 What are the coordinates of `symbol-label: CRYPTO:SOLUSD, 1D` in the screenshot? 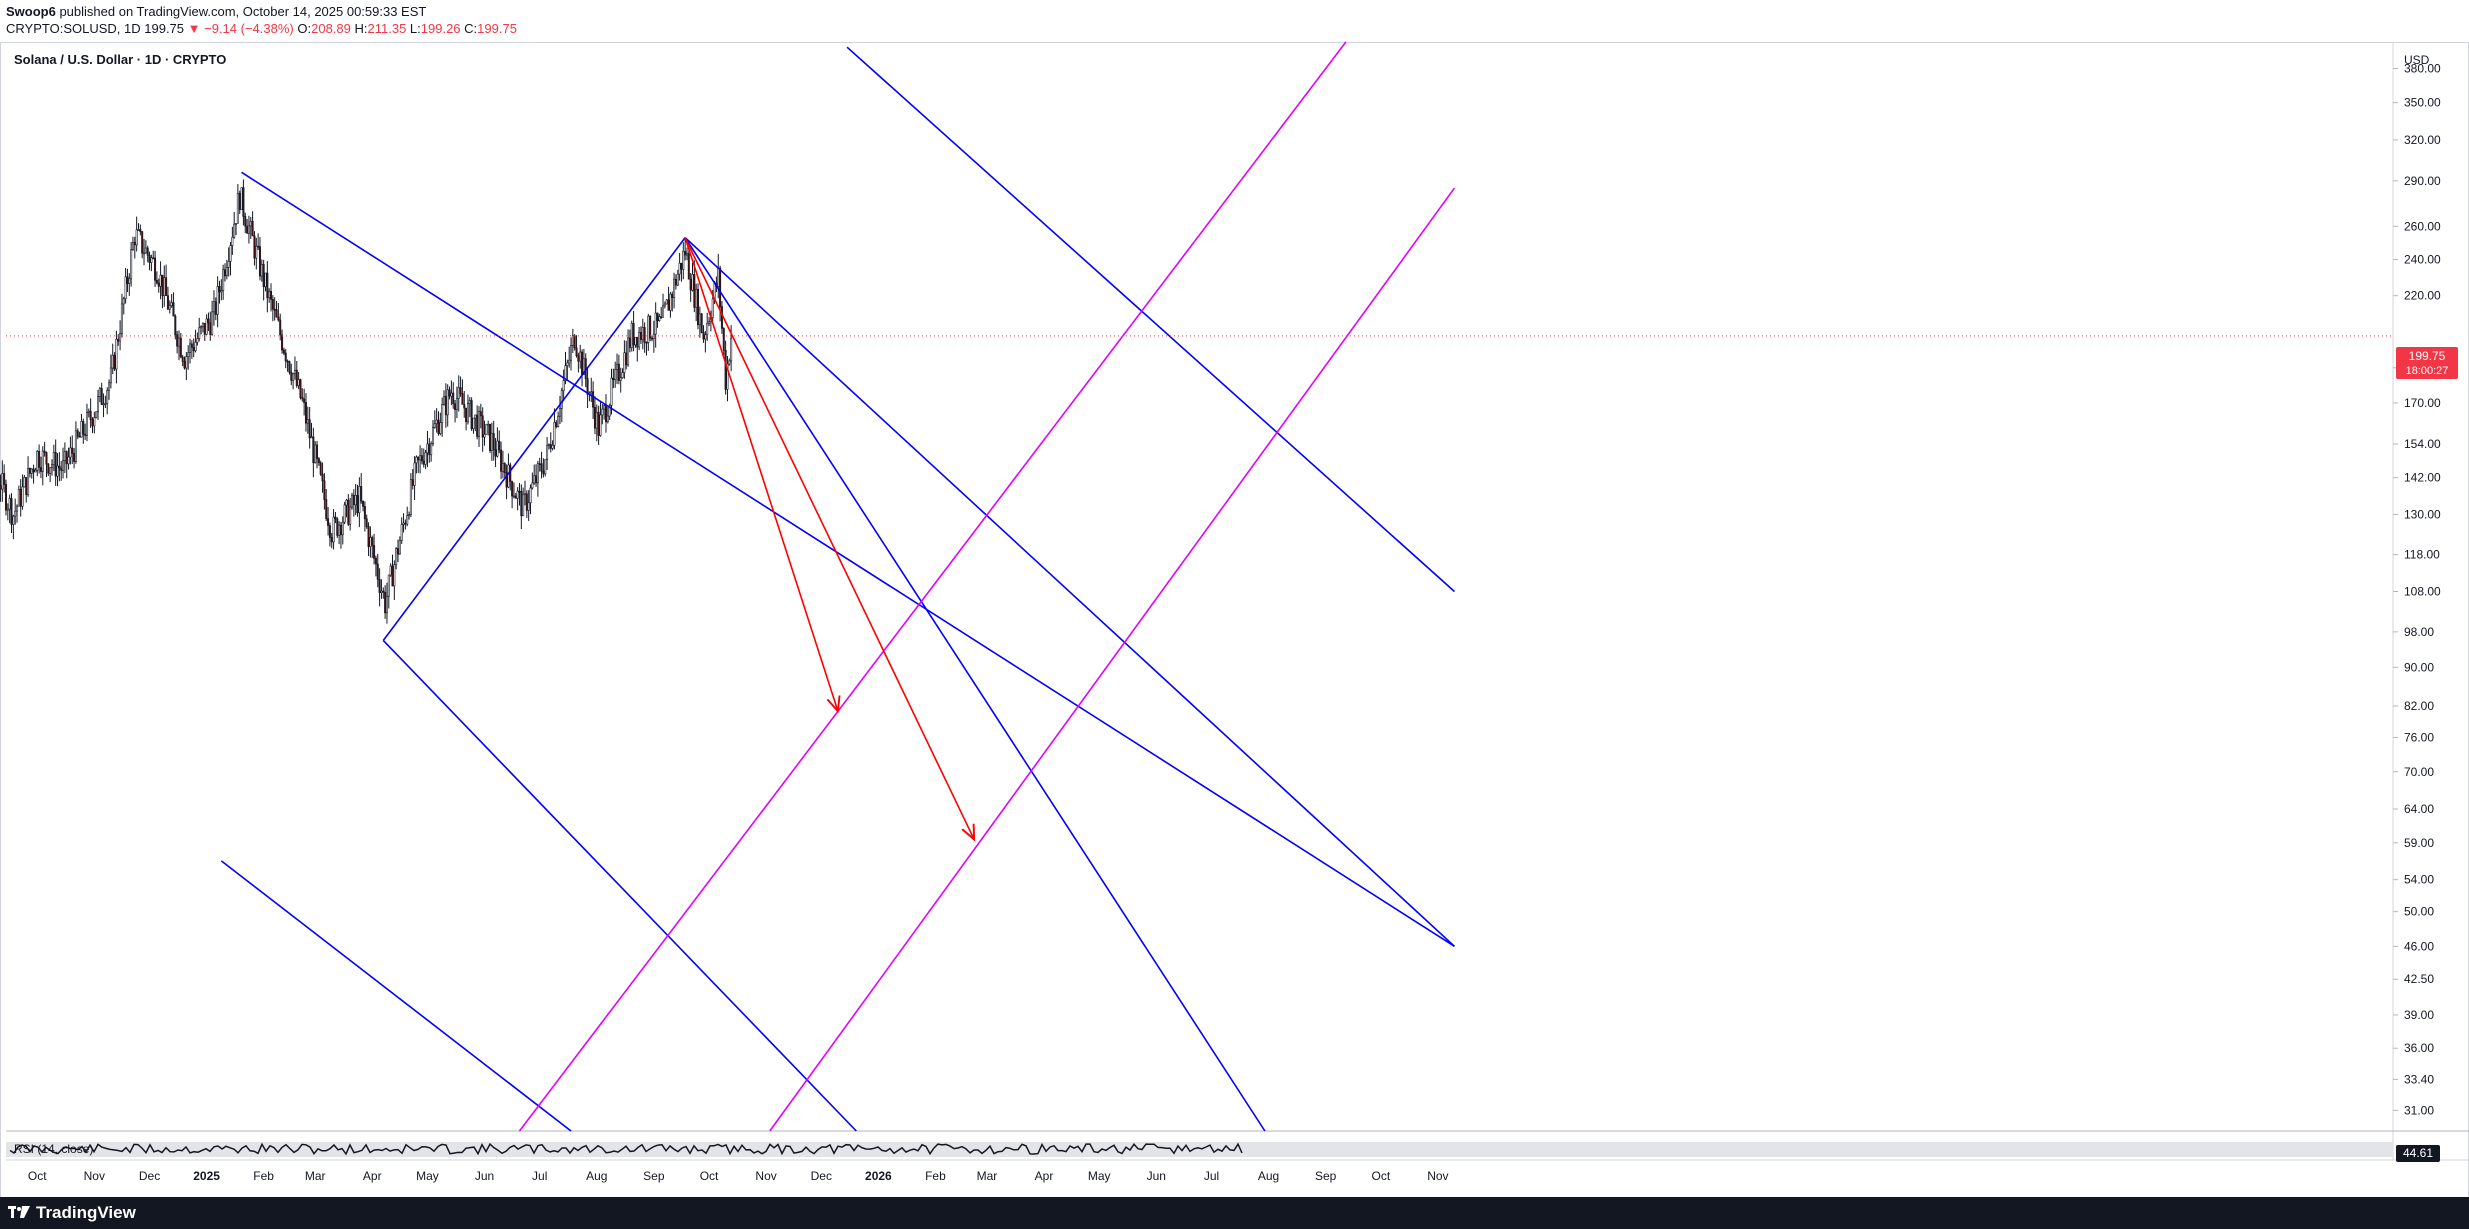 It's located at (73, 28).